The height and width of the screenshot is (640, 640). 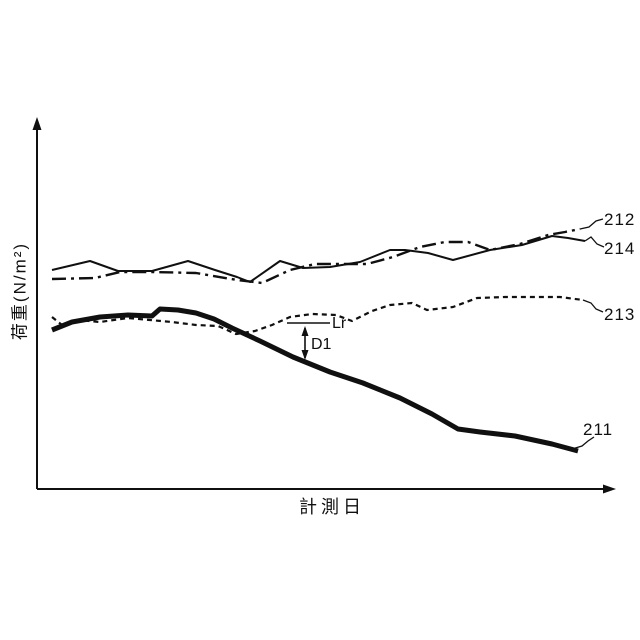 I want to click on x-axis-label: 計測日, so click(x=332, y=507).